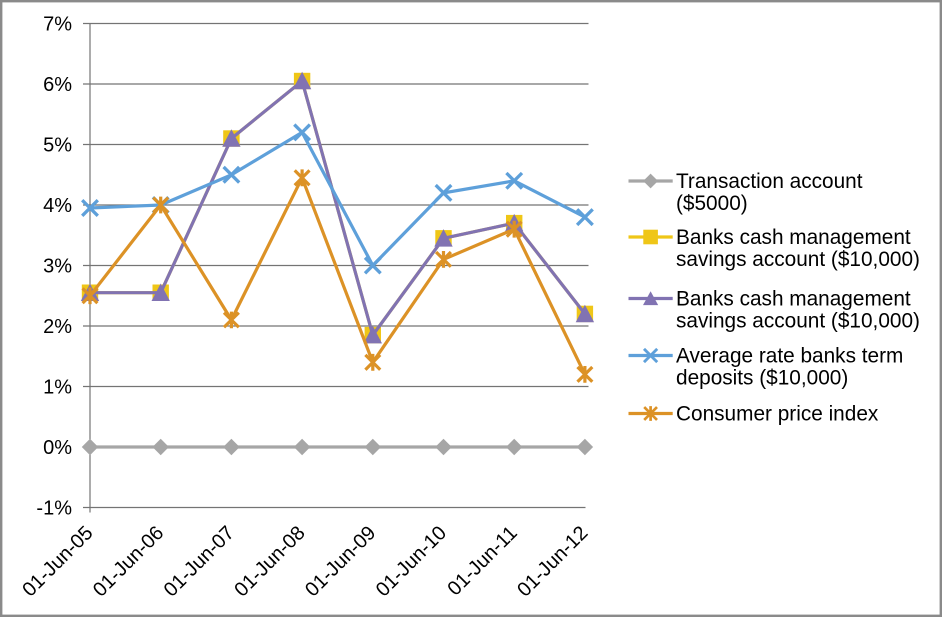 This screenshot has height=622, width=942. What do you see at coordinates (57, 388) in the screenshot?
I see `svg-text: 1%` at bounding box center [57, 388].